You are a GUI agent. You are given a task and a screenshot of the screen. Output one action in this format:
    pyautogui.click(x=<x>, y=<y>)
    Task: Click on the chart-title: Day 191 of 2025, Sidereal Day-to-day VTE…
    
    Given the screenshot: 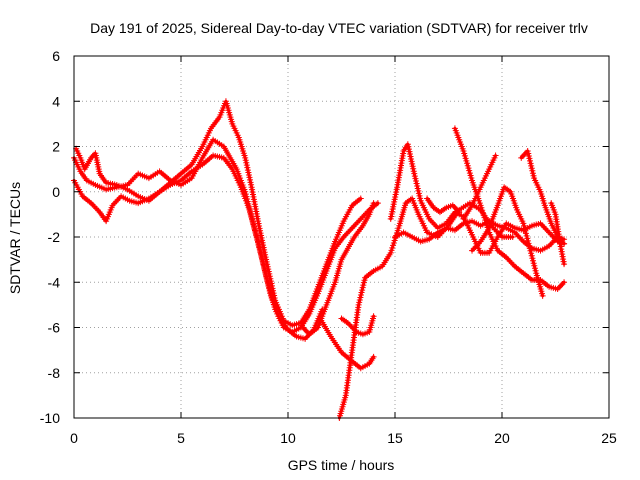 What is the action you would take?
    pyautogui.click(x=339, y=28)
    